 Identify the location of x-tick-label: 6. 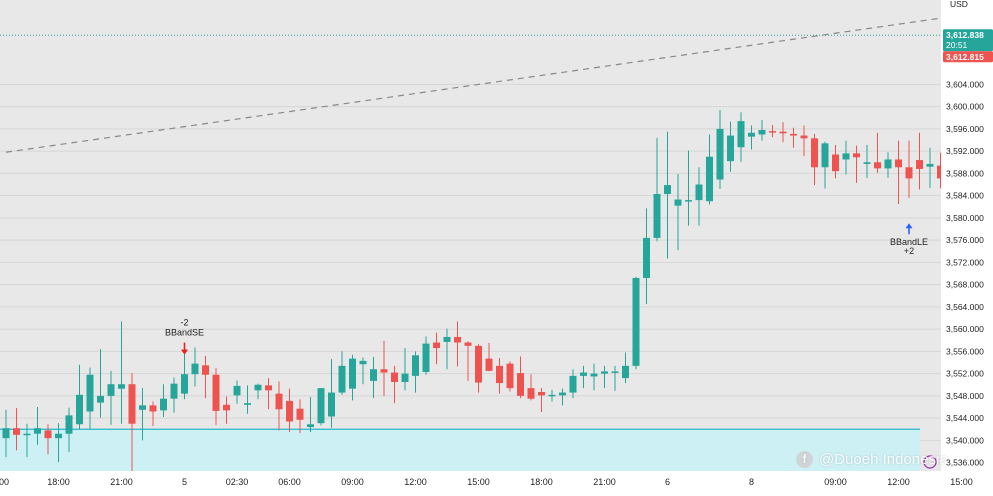
(667, 482).